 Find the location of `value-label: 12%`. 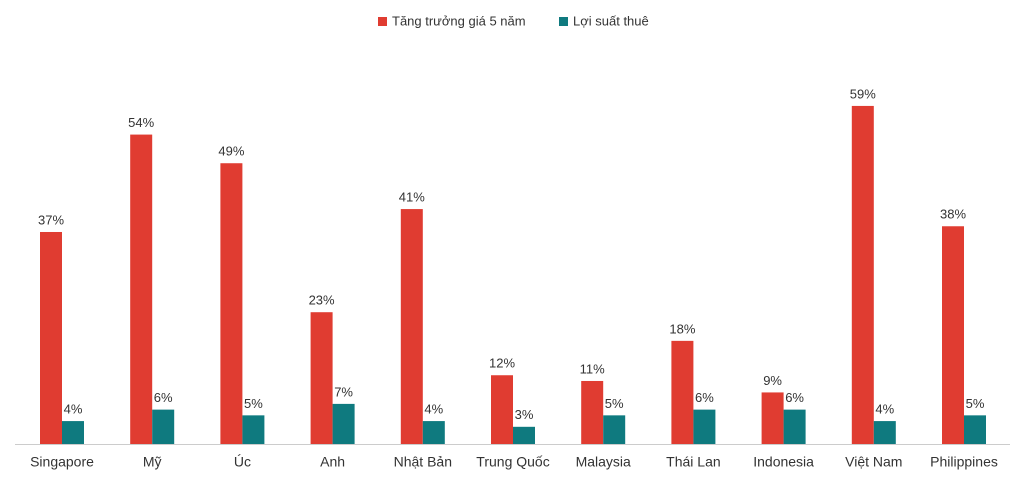

value-label: 12% is located at coordinates (502, 363).